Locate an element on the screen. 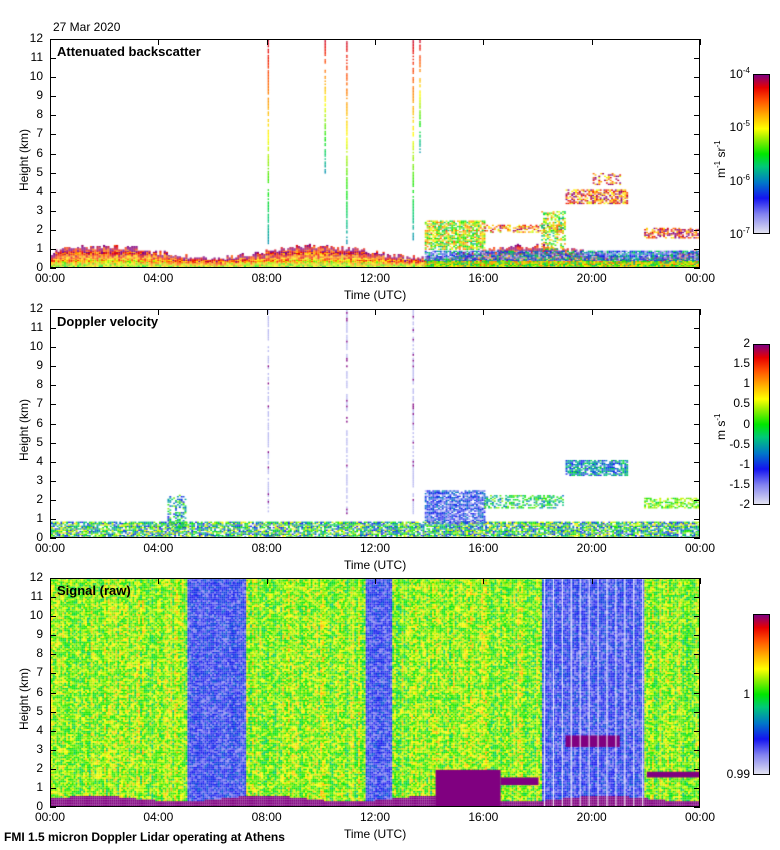 This screenshot has width=780, height=850. y-tick-label: 2 is located at coordinates (39, 228).